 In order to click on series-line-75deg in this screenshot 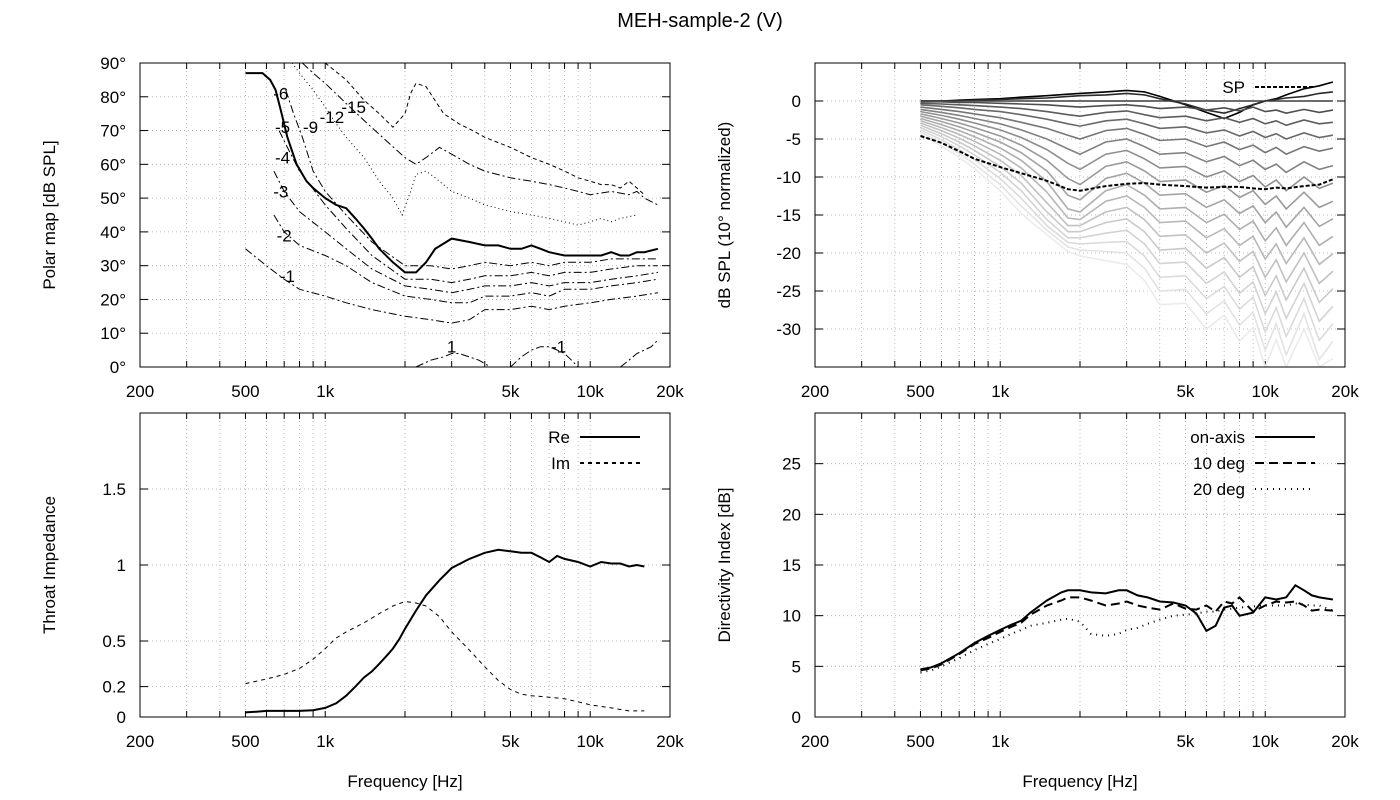, I will do `click(1127, 224)`.